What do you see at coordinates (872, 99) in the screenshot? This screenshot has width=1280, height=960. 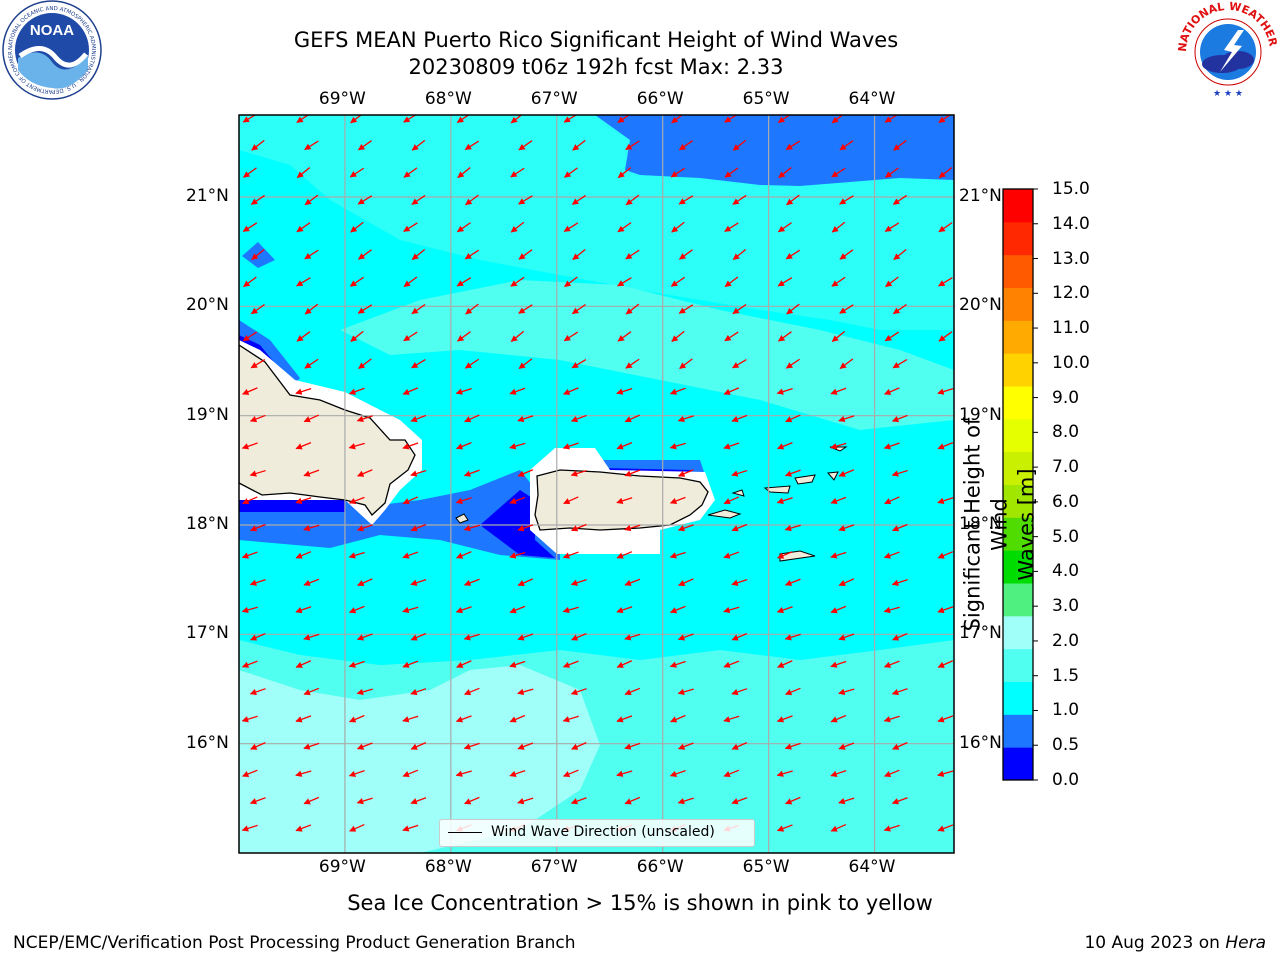 I see `lon-top-tick: 64°W` at bounding box center [872, 99].